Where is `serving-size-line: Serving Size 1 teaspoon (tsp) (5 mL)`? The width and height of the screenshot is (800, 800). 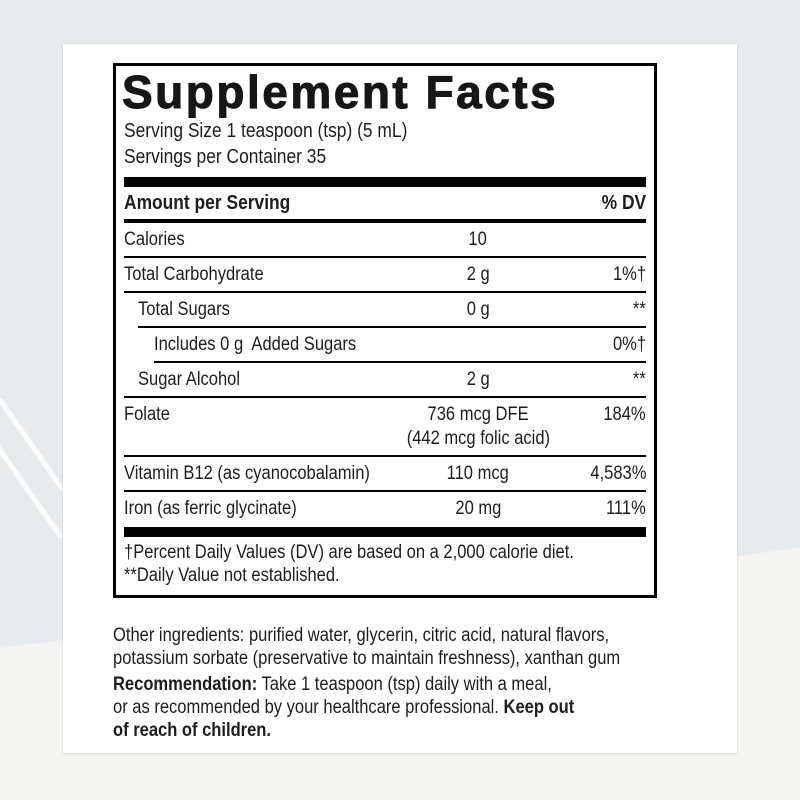
serving-size-line: Serving Size 1 teaspoon (tsp) (5 mL) is located at coordinates (266, 131).